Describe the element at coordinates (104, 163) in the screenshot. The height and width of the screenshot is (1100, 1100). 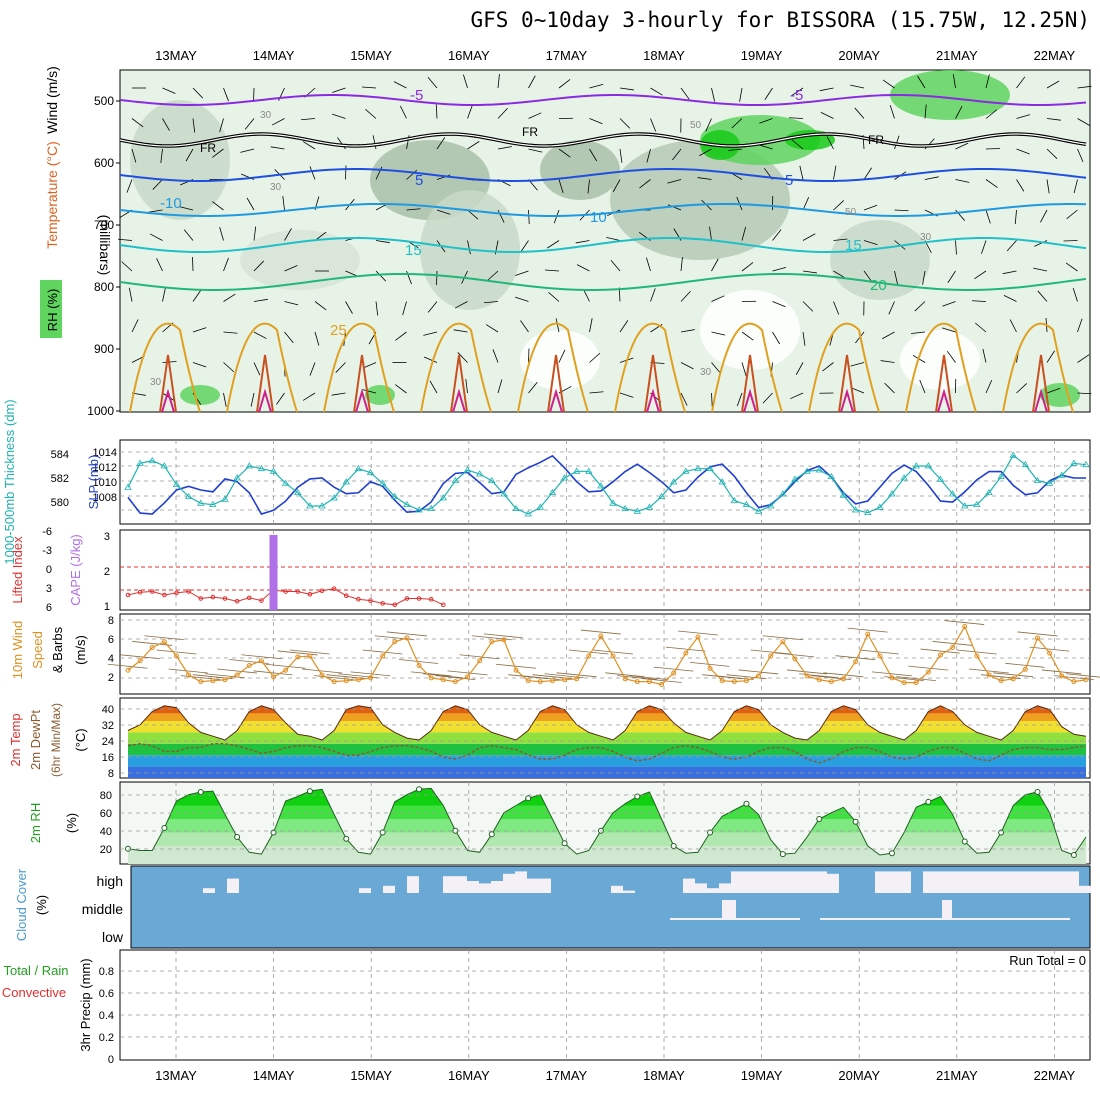
I see `pressure-tick: 600` at that location.